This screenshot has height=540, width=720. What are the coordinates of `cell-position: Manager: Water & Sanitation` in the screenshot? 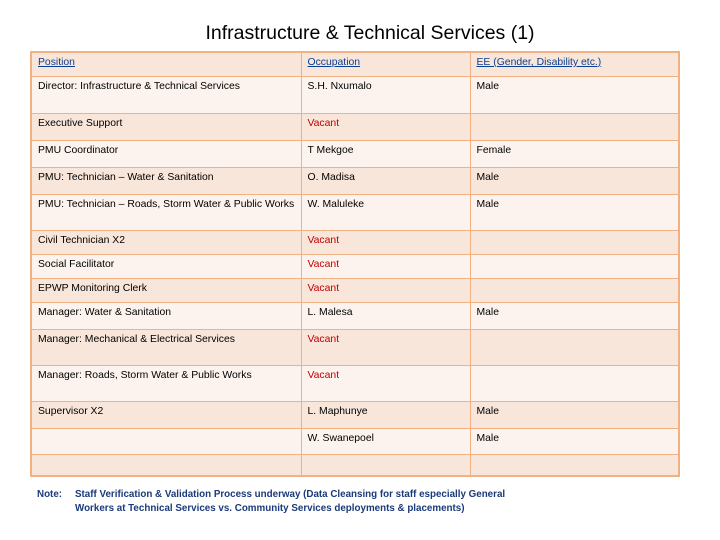 It's located at (166, 315).